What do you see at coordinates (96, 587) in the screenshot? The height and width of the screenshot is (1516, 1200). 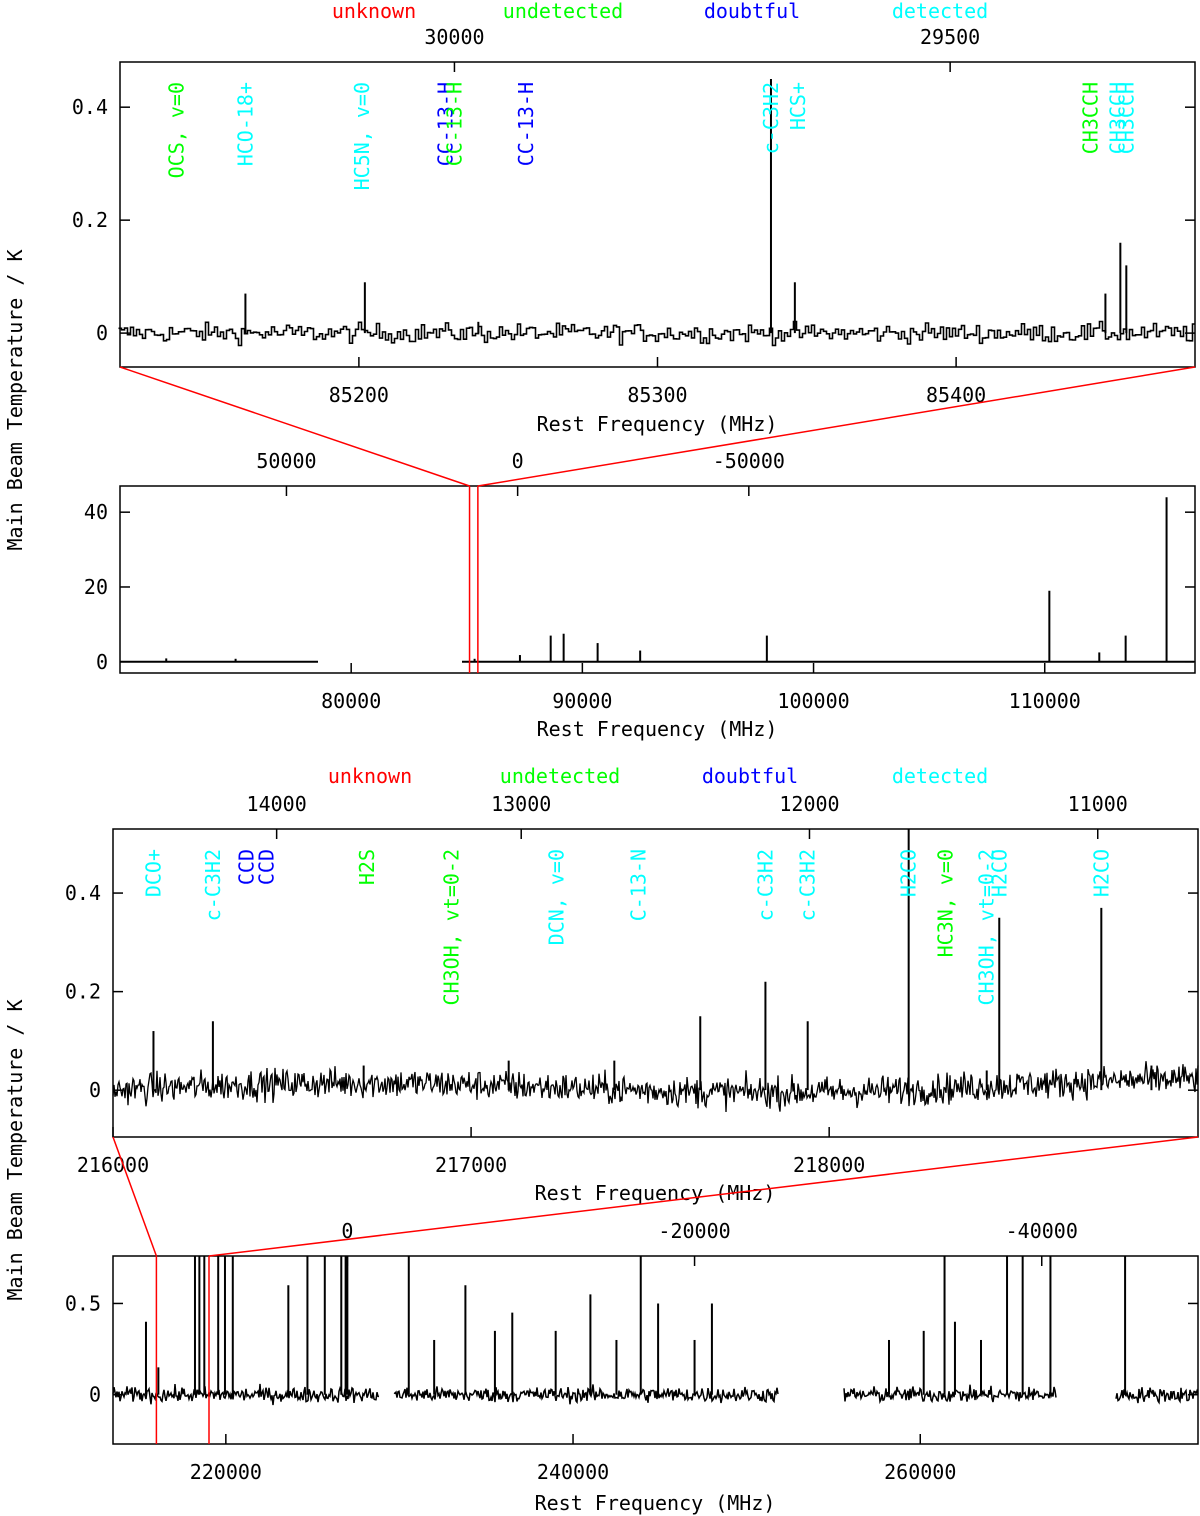 I see `y-tick-label: 20` at bounding box center [96, 587].